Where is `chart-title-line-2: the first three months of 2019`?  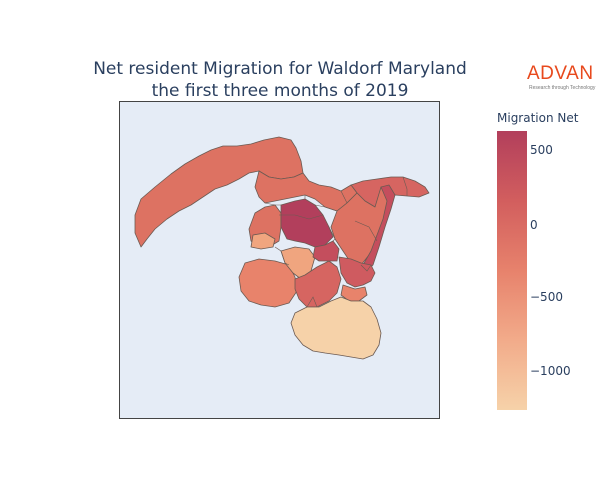
chart-title-line-2: the first three months of 2019 is located at coordinates (280, 91).